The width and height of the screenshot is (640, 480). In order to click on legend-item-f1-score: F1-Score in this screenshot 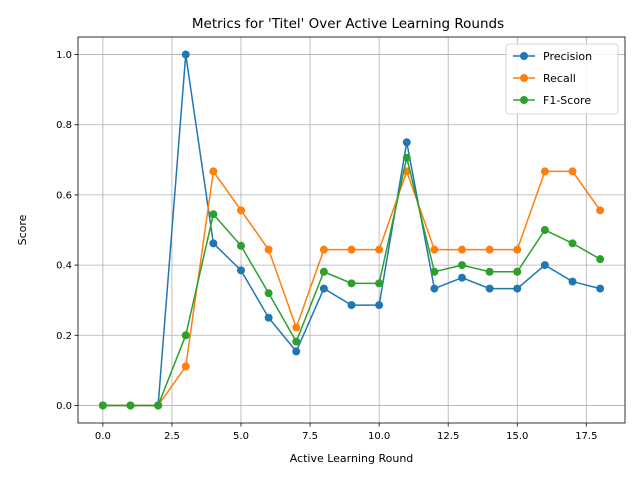, I will do `click(552, 100)`.